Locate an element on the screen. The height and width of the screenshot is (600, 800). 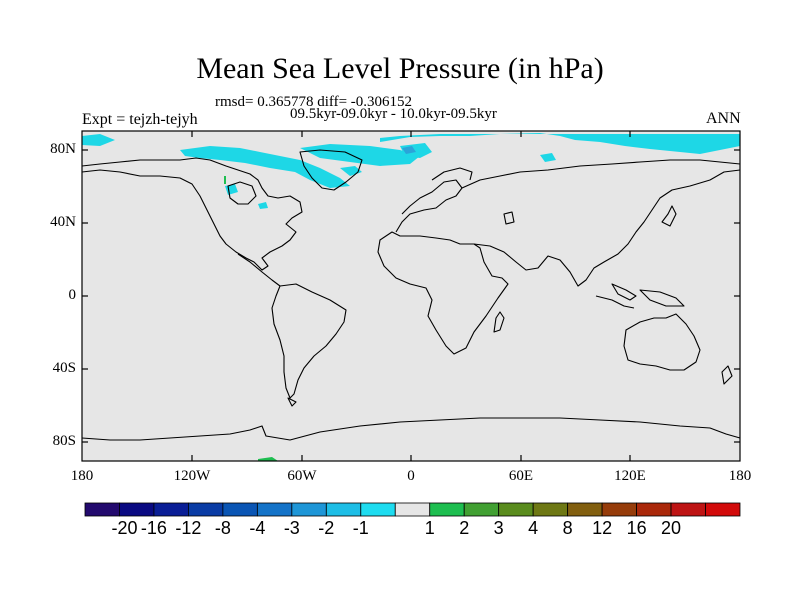
colorbar-label: -3 is located at coordinates (291, 528).